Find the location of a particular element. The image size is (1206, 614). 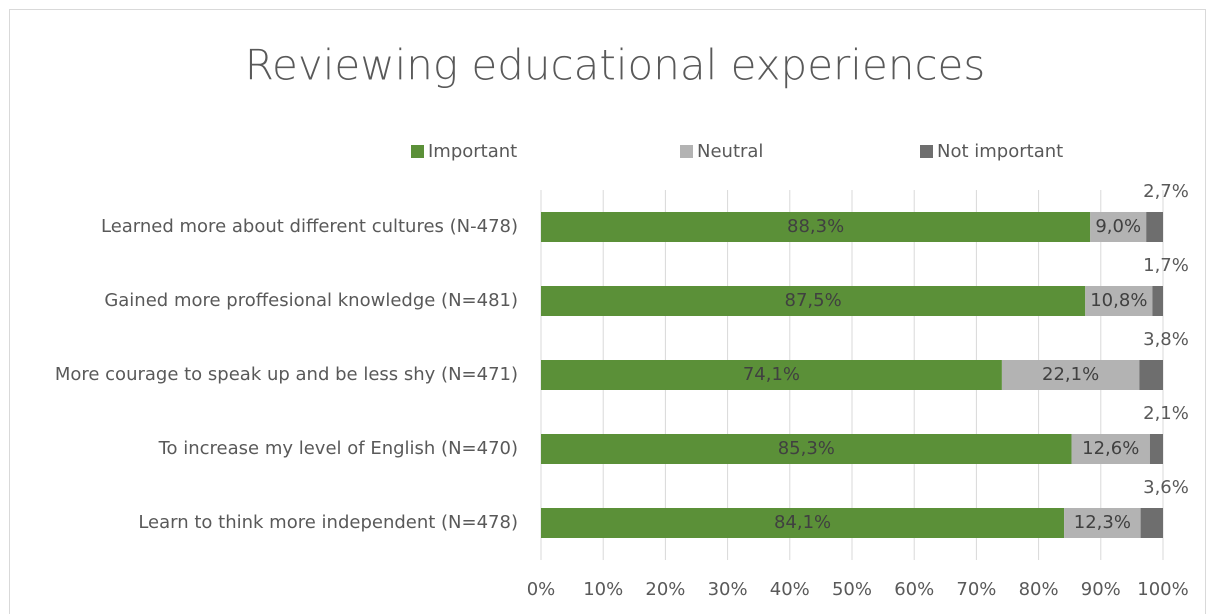

x-tick-label: 0% is located at coordinates (541, 589).